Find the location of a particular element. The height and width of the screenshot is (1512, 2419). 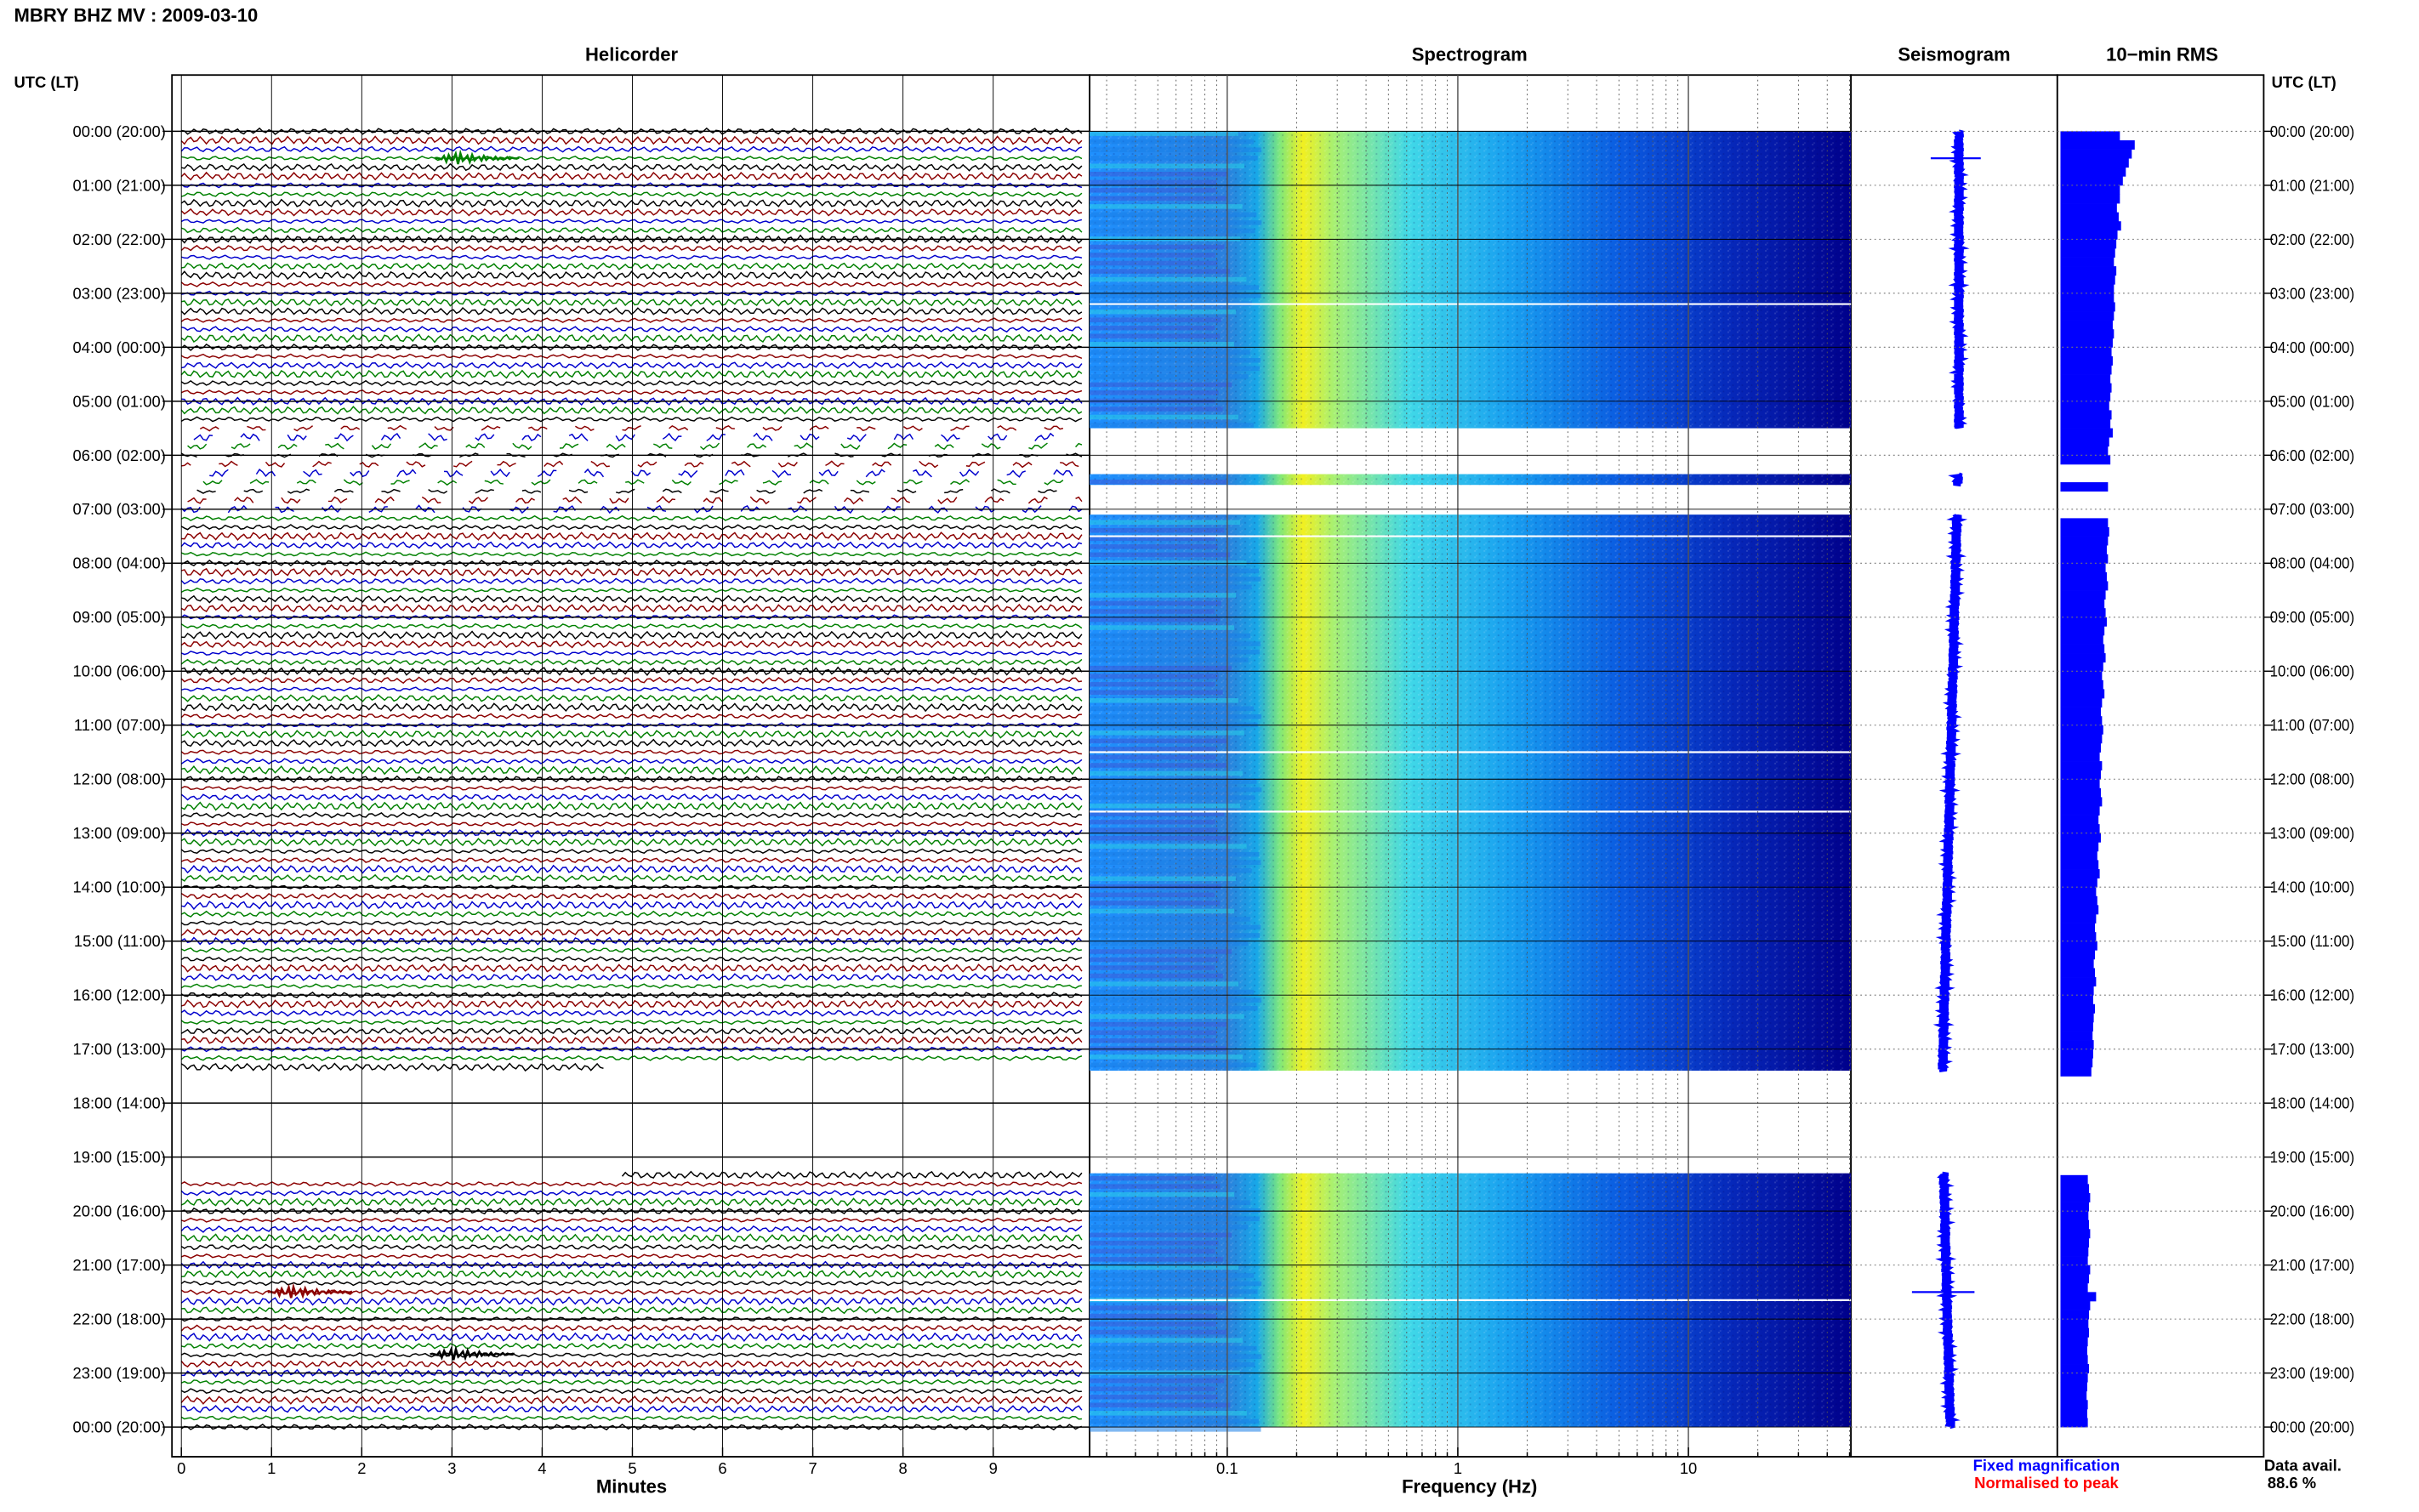

right-axis-label: UTC (LT) is located at coordinates (2304, 82).